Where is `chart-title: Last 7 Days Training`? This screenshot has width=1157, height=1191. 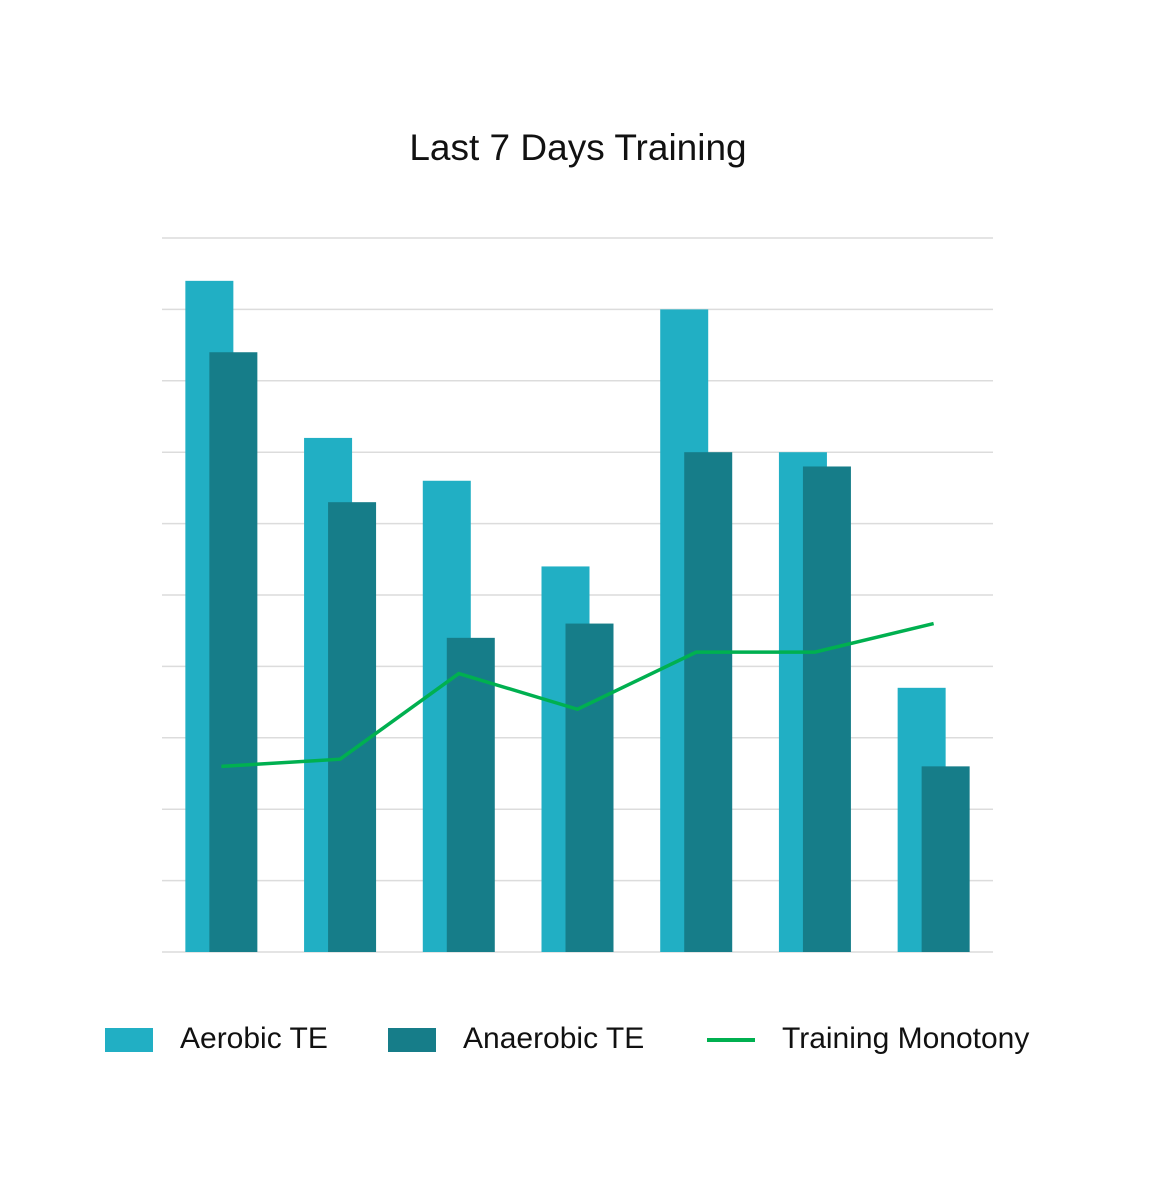
chart-title: Last 7 Days Training is located at coordinates (577, 147).